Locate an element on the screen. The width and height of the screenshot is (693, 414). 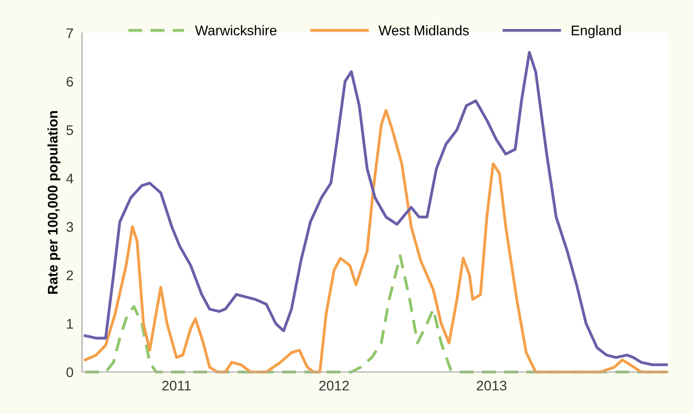
y-tick-label: 2 is located at coordinates (69, 275).